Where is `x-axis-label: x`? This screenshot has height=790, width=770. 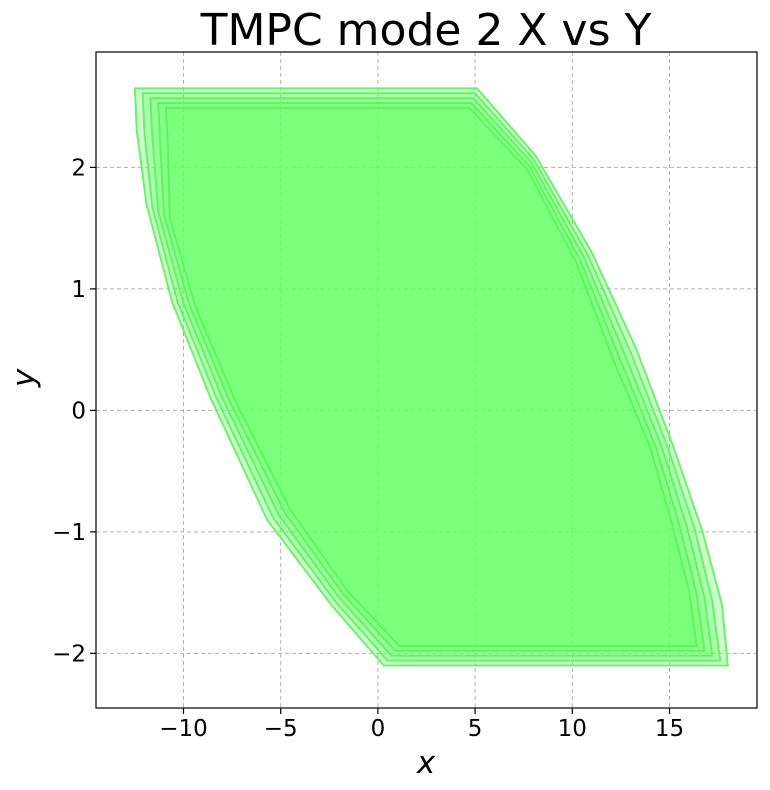 x-axis-label: x is located at coordinates (426, 763).